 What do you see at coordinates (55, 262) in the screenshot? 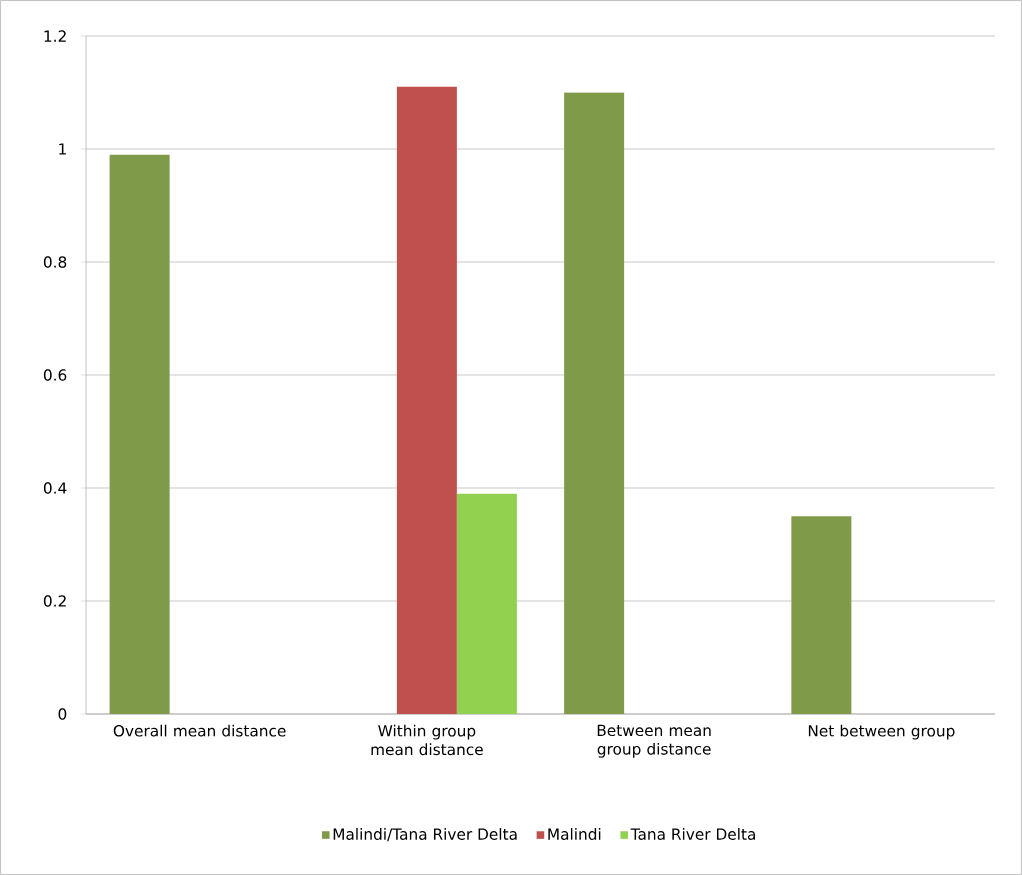
I see `y-tick-label: 0.8` at bounding box center [55, 262].